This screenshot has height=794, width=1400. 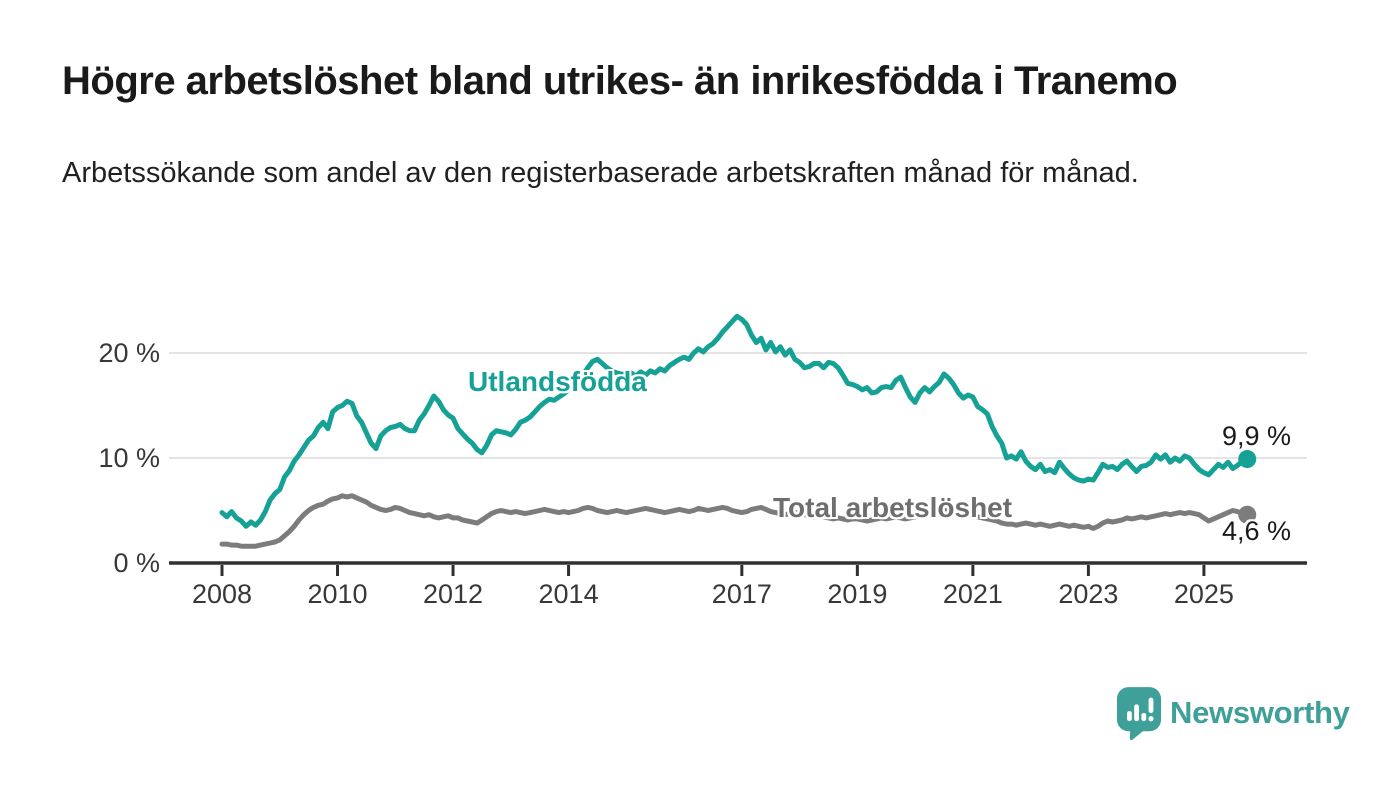 What do you see at coordinates (569, 594) in the screenshot?
I see `x-tick-label: 2014` at bounding box center [569, 594].